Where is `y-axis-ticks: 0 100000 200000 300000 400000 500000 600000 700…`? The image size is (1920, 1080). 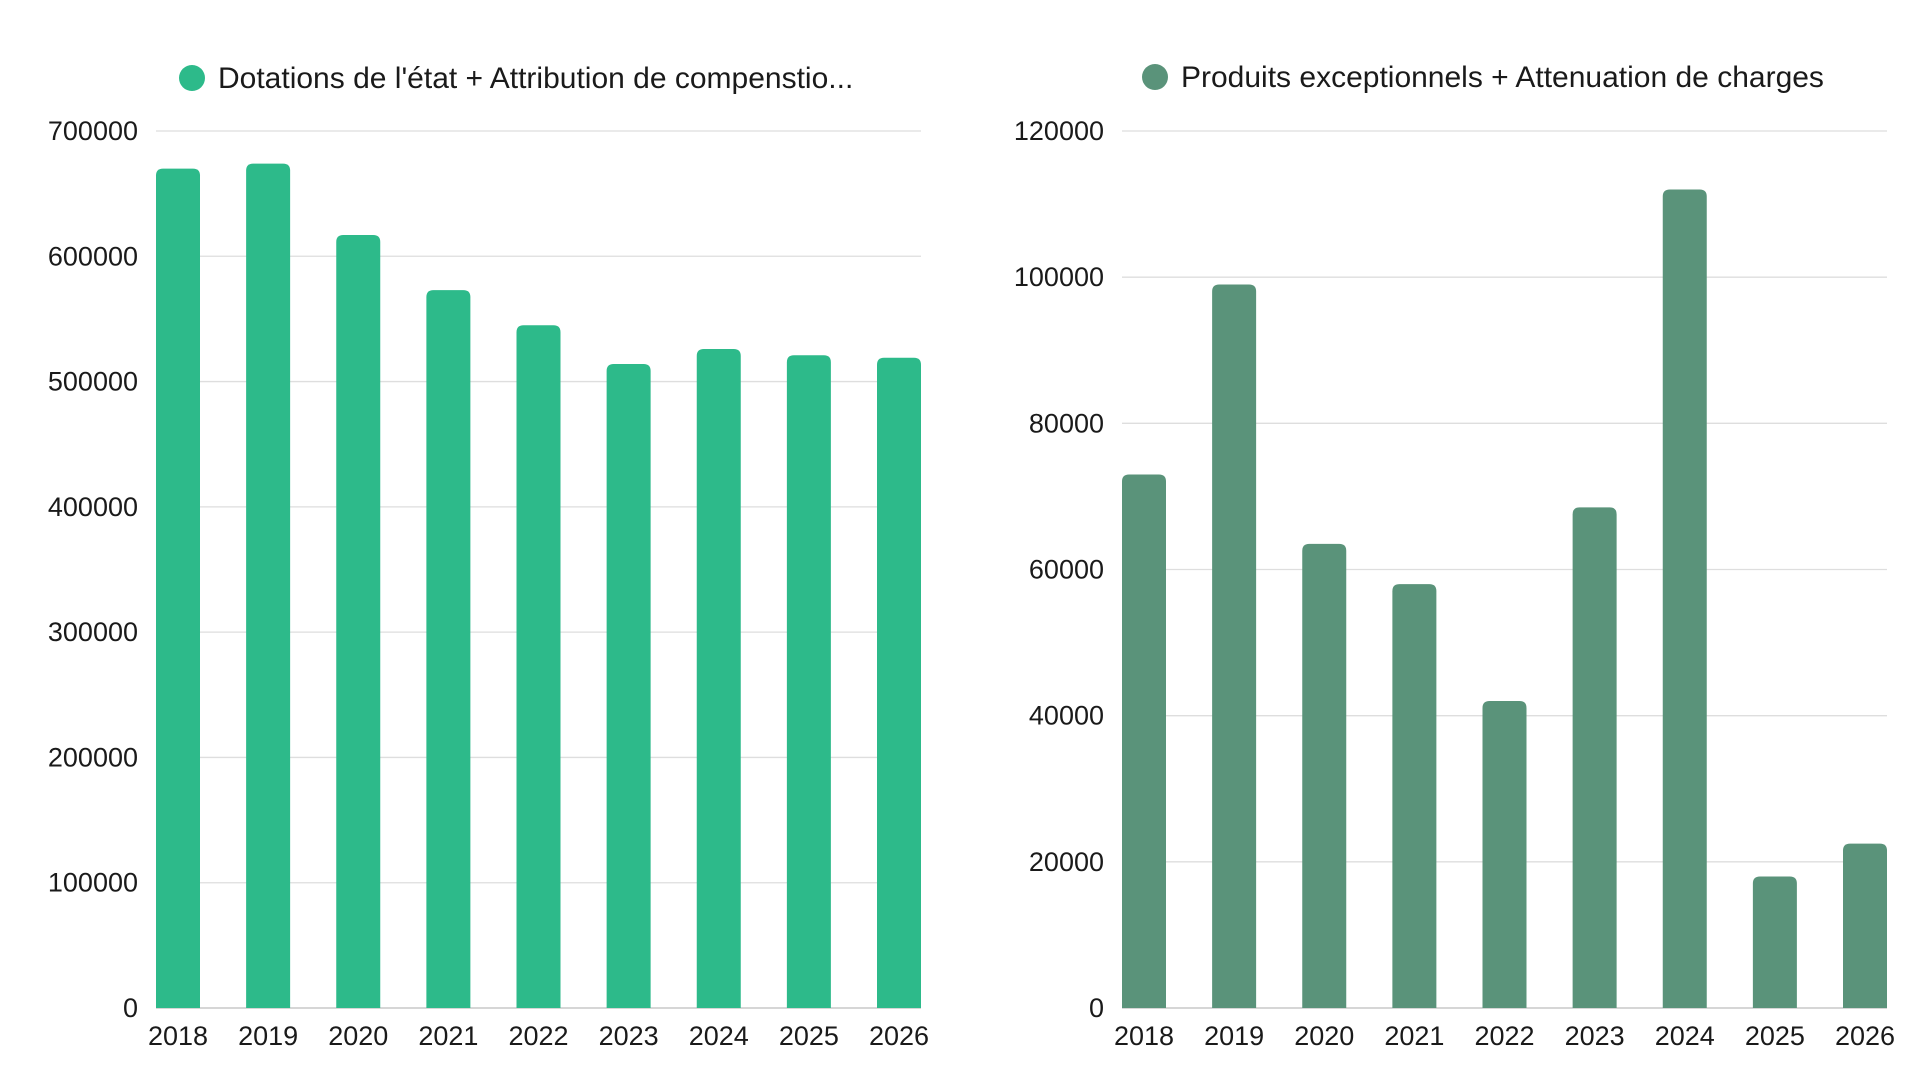
y-axis-ticks: 0 100000 200000 300000 400000 500000 600000 700… is located at coordinates (93, 569).